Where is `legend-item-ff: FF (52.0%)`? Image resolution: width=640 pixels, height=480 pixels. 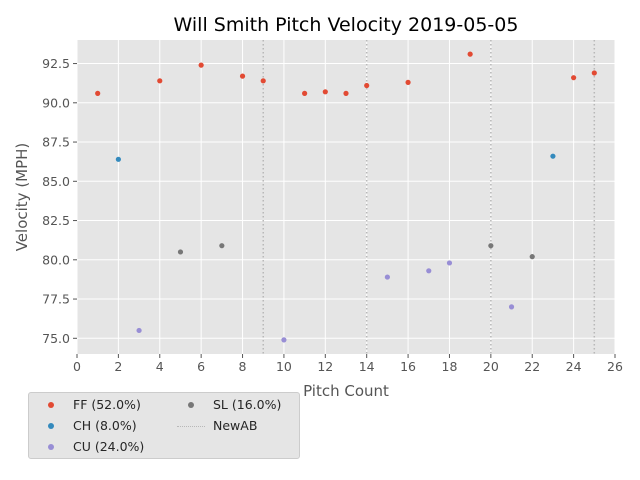
legend-item-ff: FF (52.0%) is located at coordinates (89, 404).